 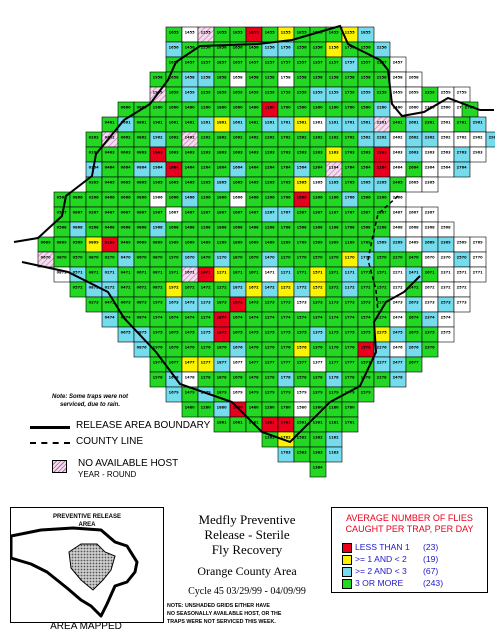 What do you see at coordinates (254, 123) in the screenshot?
I see `trap-grid-cell-id: 1461` at bounding box center [254, 123].